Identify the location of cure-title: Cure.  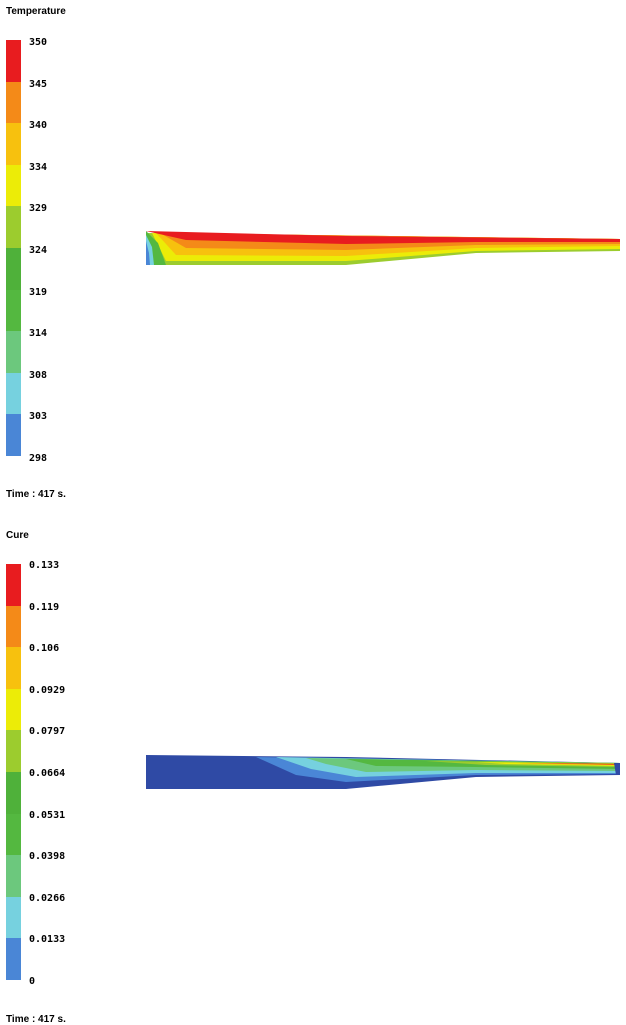
(17, 535).